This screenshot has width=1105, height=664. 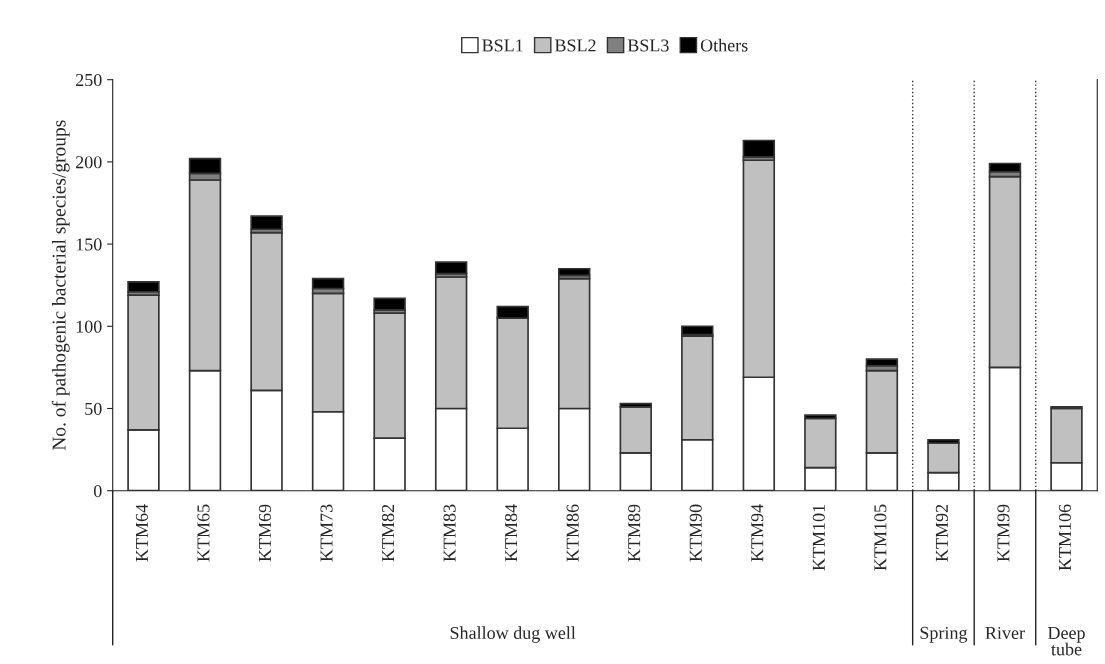 What do you see at coordinates (1066, 641) in the screenshot?
I see `text: Deep tube` at bounding box center [1066, 641].